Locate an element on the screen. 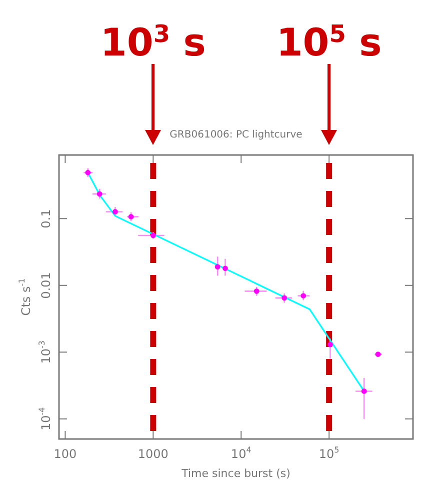  x-tick-label: 100 is located at coordinates (65, 454).